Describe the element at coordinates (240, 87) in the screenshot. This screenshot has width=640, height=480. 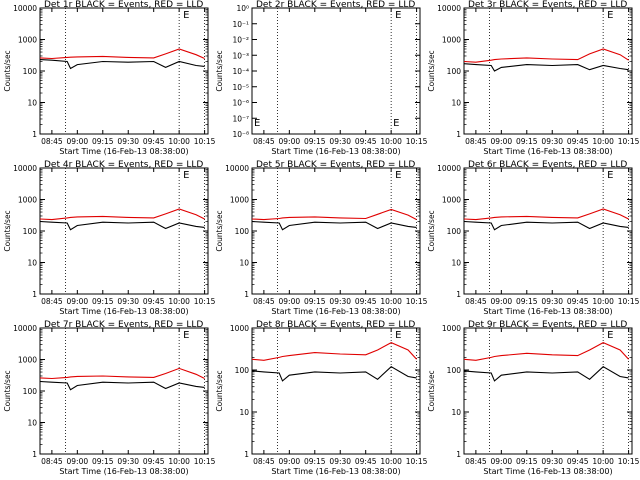
I see `y-tick-label: 10⁻⁵` at that location.